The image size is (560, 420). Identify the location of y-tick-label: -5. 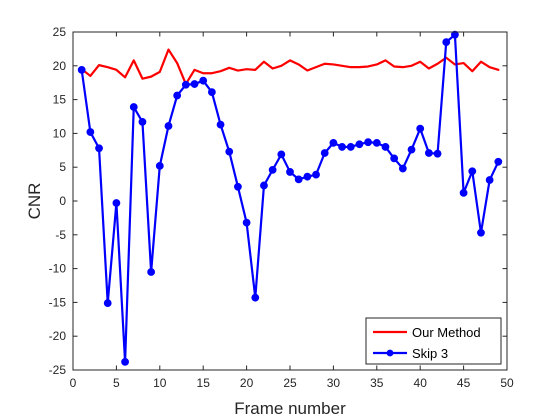
(60, 235).